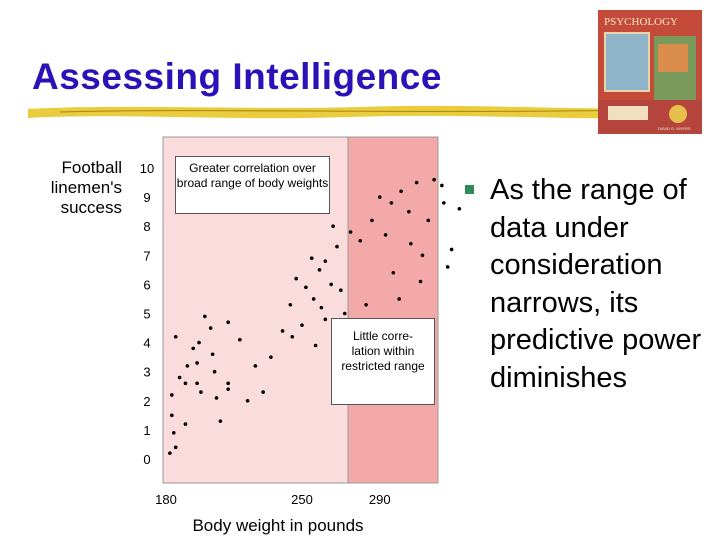  Describe the element at coordinates (86, 187) in the screenshot. I see `y-axis-label: Football linemen's success` at that location.